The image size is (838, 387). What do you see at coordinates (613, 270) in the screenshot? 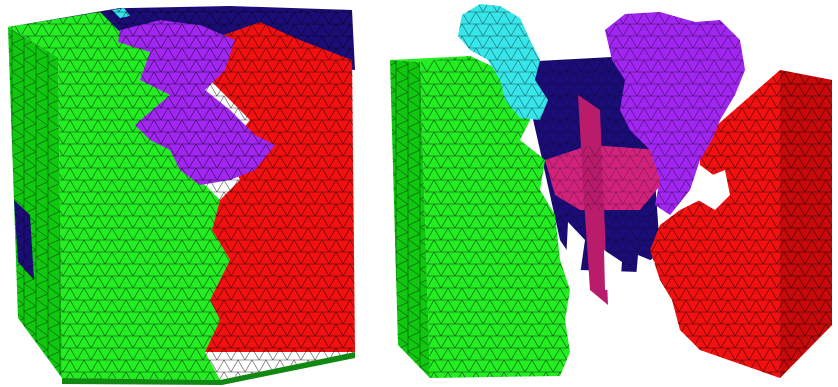
I see `exploded-gap-center` at bounding box center [613, 270].